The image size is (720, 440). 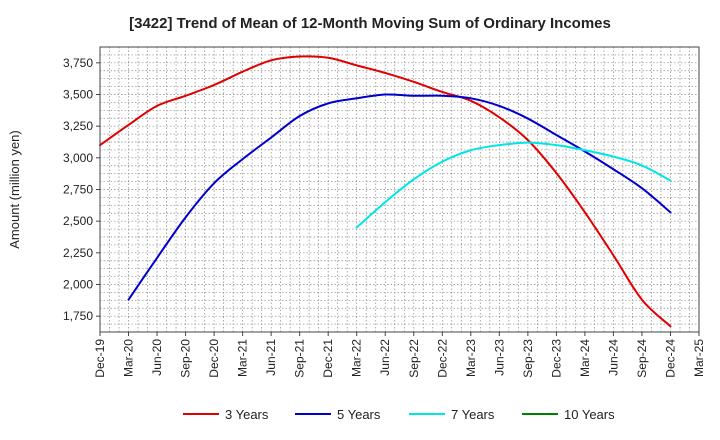 I want to click on y-tick-label: 2,000, so click(x=78, y=285).